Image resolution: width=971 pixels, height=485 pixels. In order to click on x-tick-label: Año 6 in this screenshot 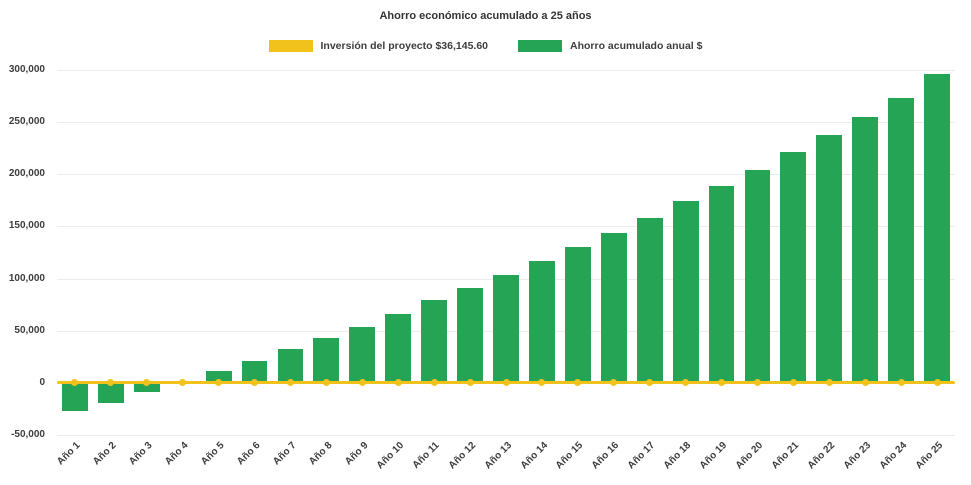, I will do `click(248, 454)`.